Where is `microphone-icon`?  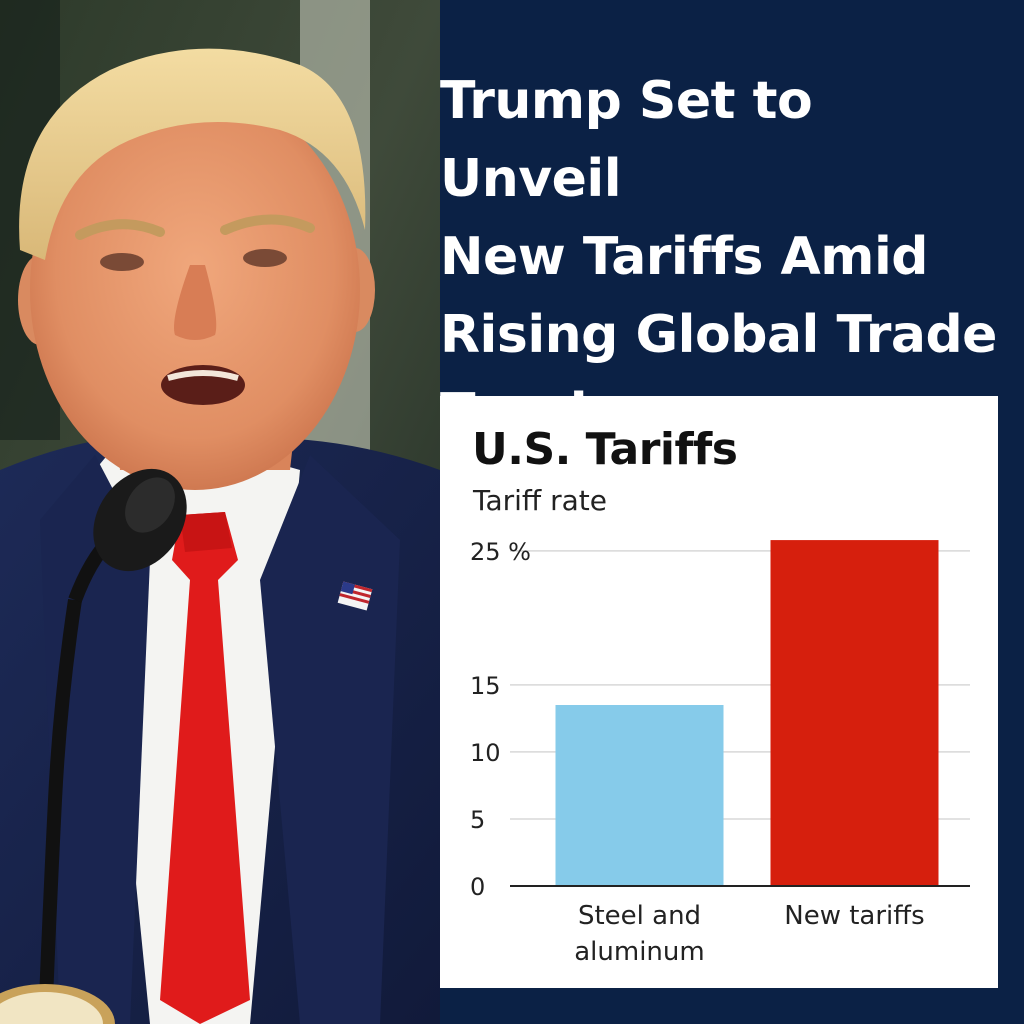 microphone-icon is located at coordinates (112, 746).